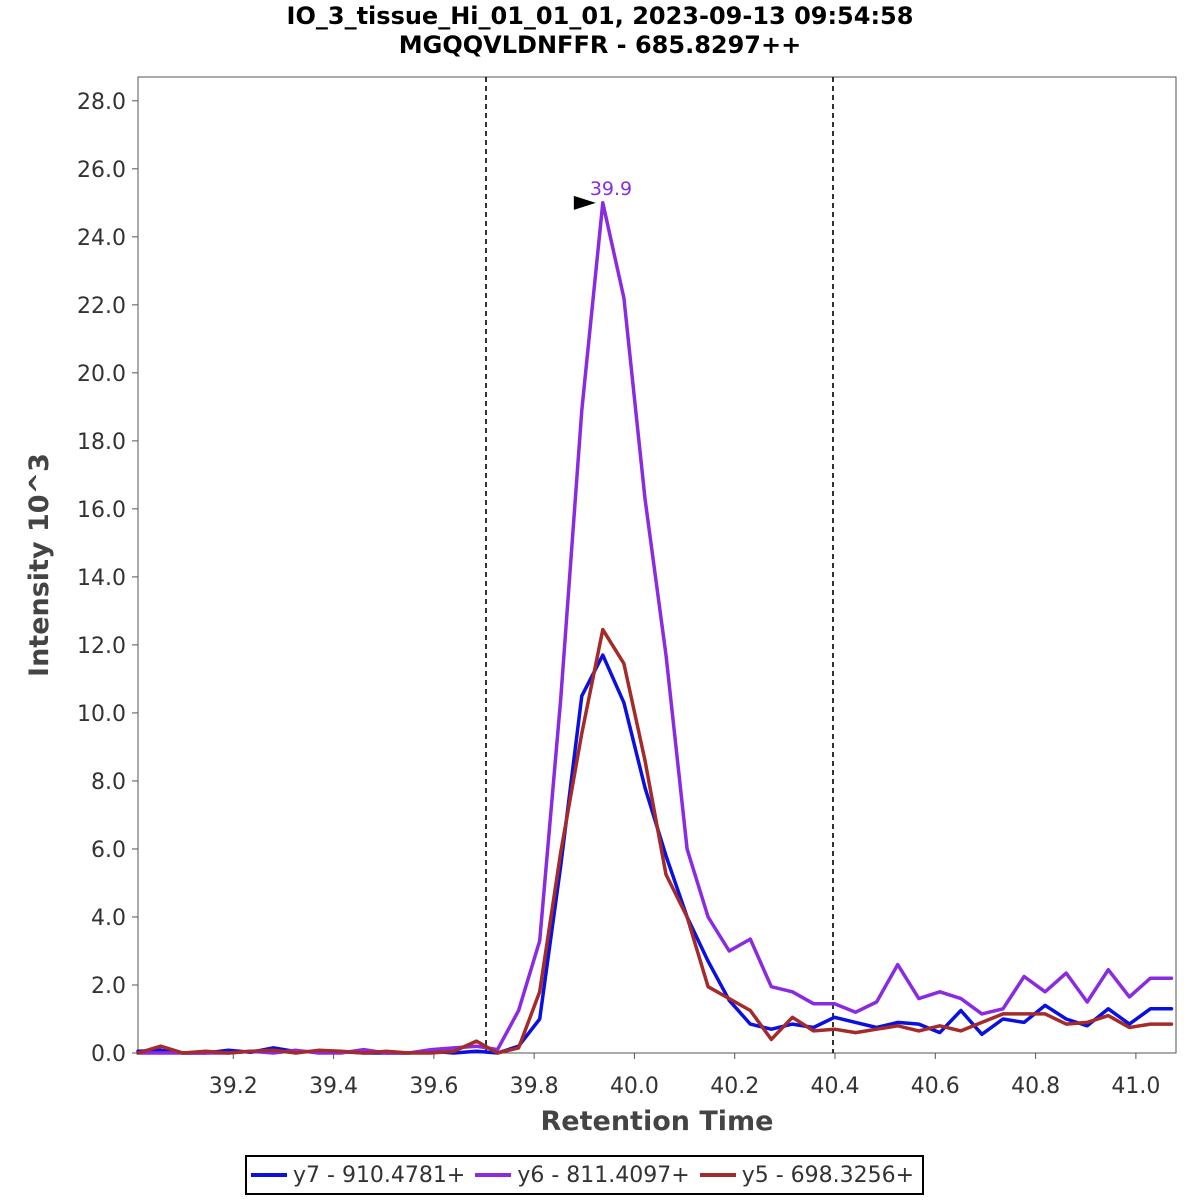 This screenshot has height=1200, width=1200. Describe the element at coordinates (101, 374) in the screenshot. I see `y-tick-label: 20.0` at that location.